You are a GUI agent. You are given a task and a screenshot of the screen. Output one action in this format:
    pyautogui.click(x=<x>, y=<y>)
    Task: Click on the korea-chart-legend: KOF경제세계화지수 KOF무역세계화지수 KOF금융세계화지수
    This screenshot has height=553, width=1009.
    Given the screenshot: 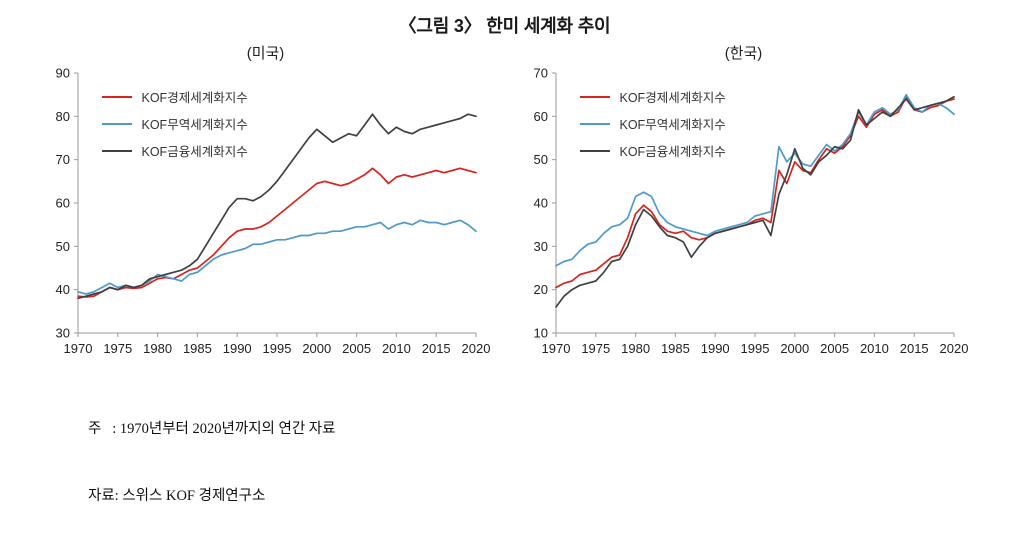 What is the action you would take?
    pyautogui.click(x=652, y=123)
    